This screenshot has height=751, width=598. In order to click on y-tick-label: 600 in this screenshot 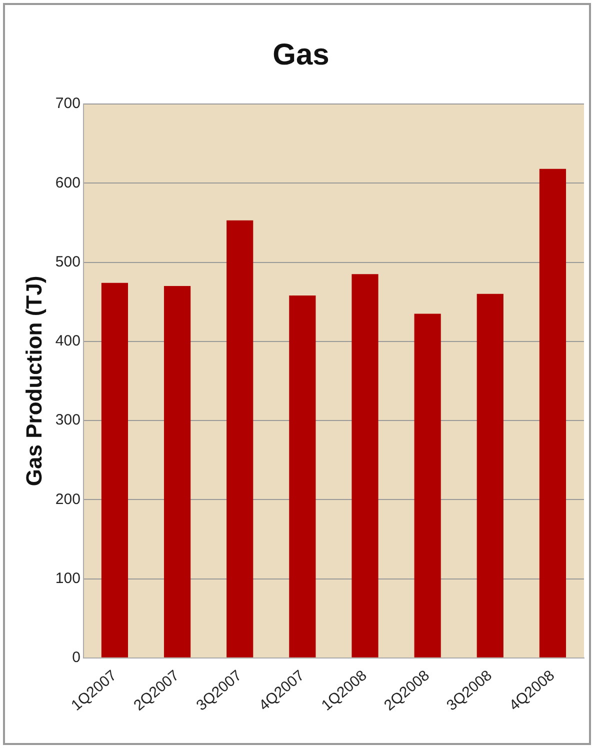, I will do `click(67, 183)`.